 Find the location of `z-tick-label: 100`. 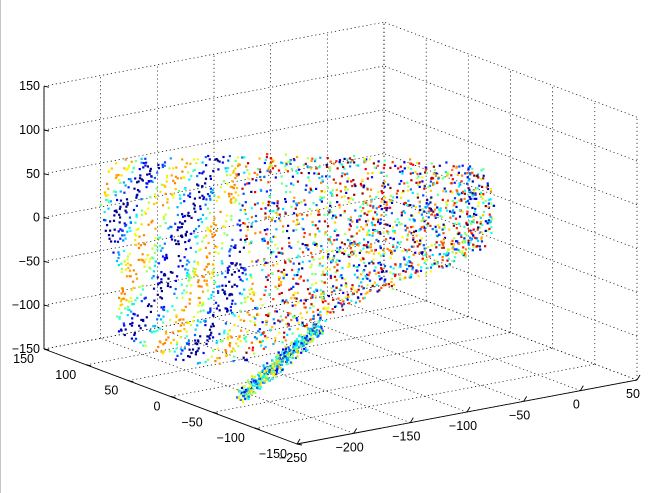

z-tick-label: 100 is located at coordinates (29, 130).